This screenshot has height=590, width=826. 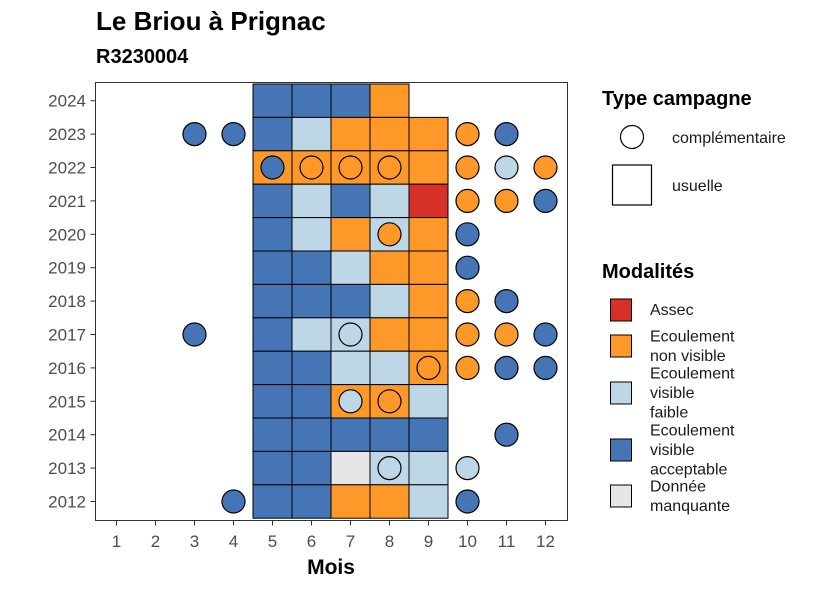 What do you see at coordinates (678, 486) in the screenshot?
I see `legend-label: Donnée` at bounding box center [678, 486].